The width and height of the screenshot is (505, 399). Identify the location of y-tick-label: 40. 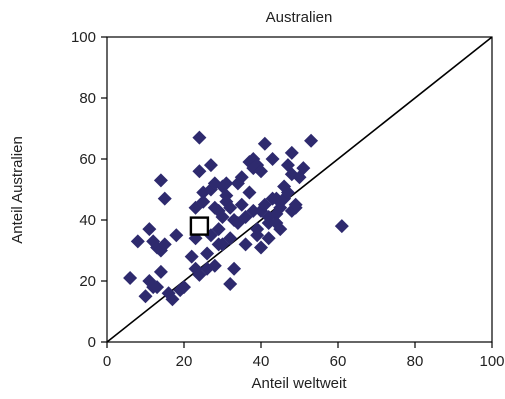
(87, 220).